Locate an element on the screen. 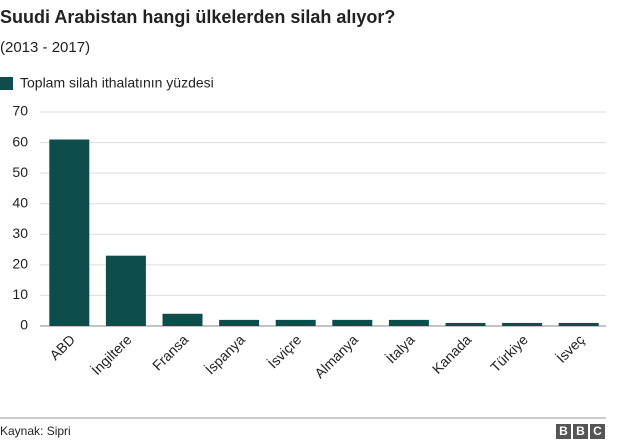  x-tick-label: İngiltere is located at coordinates (110, 354).